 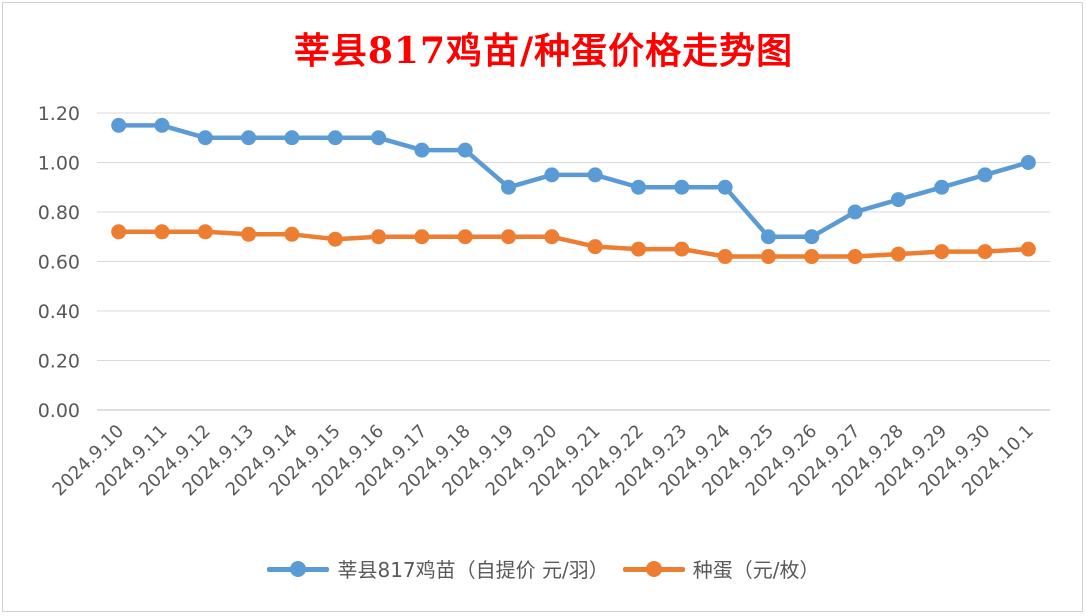 I want to click on chart-title: 莘县817鸡苗/种蛋价格走势图, so click(x=543, y=51).